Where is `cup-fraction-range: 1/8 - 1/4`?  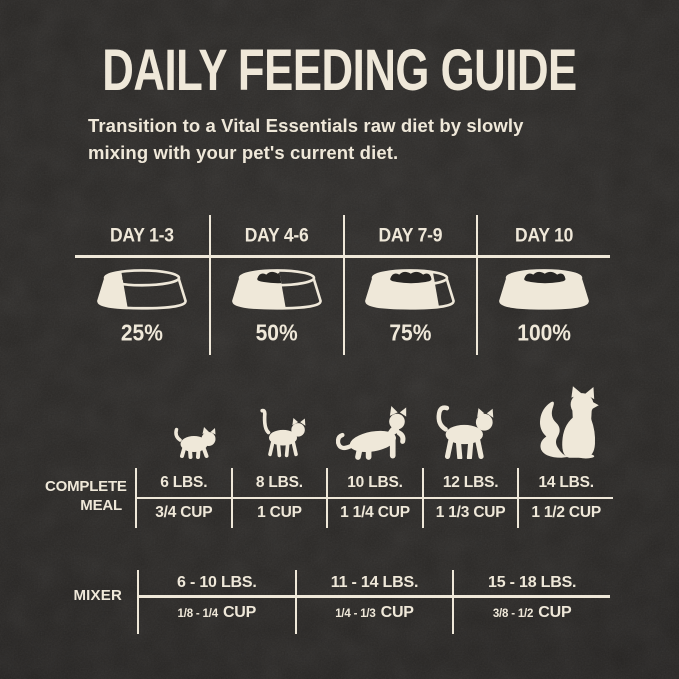 cup-fraction-range: 1/8 - 1/4 is located at coordinates (198, 614).